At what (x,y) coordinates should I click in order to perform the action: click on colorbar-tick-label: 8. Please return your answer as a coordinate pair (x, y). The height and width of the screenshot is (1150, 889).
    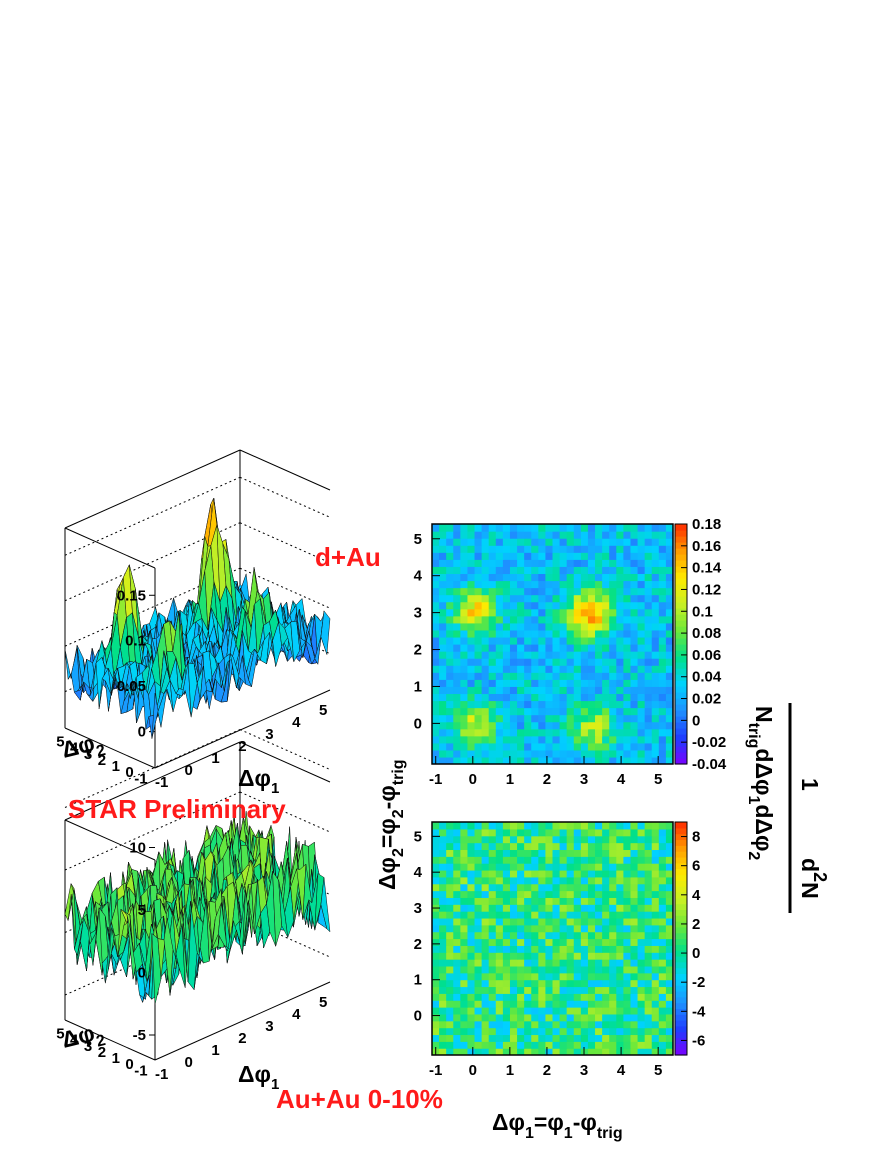
    Looking at the image, I should click on (696, 837).